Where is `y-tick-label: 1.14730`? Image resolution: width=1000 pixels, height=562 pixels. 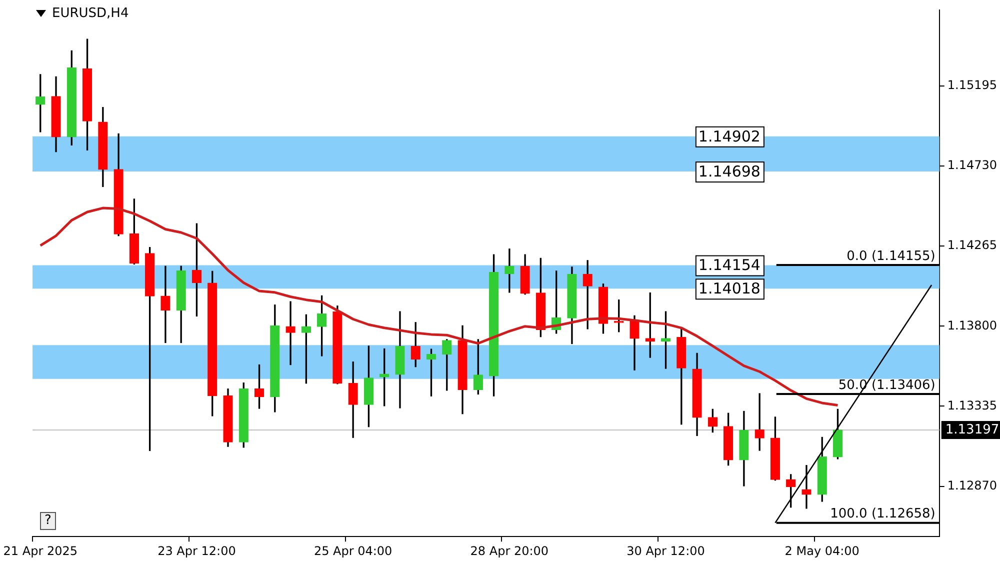 y-tick-label: 1.14730 is located at coordinates (972, 165).